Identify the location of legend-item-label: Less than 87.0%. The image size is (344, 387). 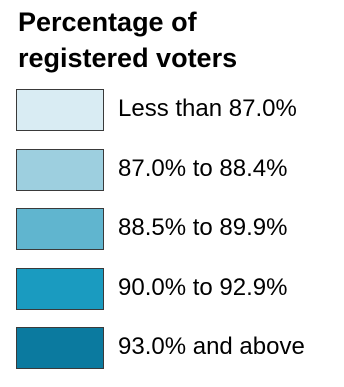
(207, 108).